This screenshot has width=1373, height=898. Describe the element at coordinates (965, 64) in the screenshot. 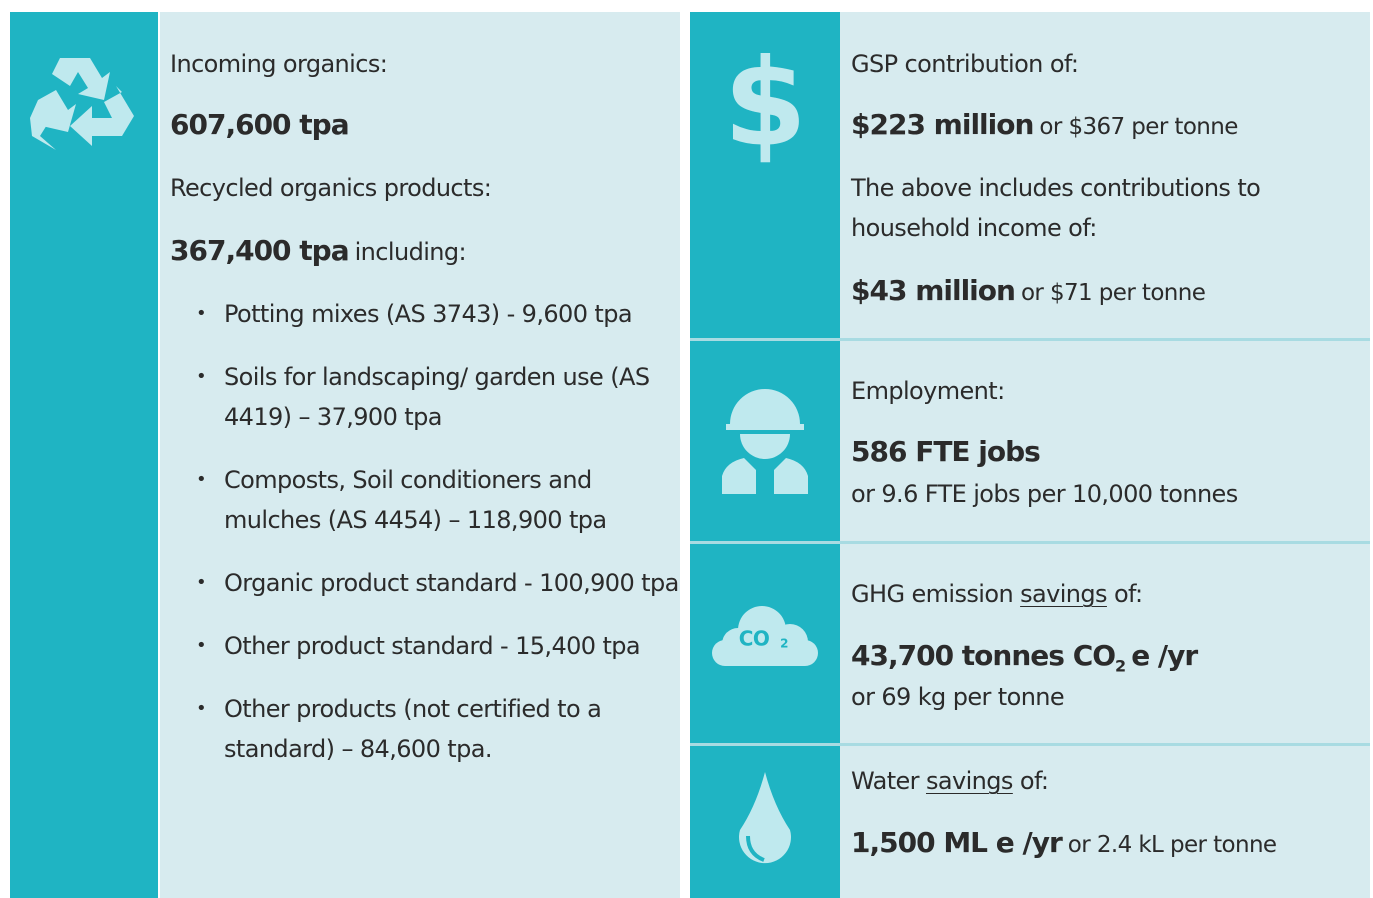

I see `gsp-label: GSP contribution of:` at that location.